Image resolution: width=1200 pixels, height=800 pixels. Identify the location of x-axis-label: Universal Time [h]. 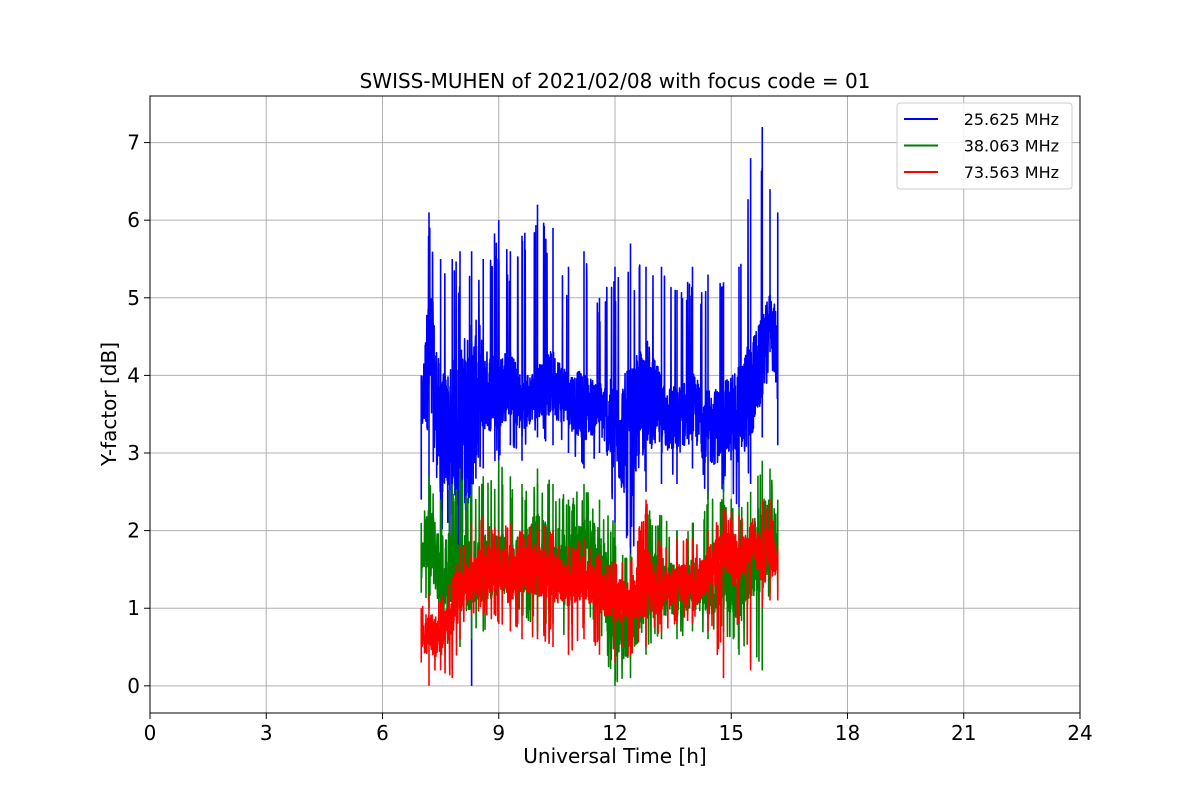
(614, 756).